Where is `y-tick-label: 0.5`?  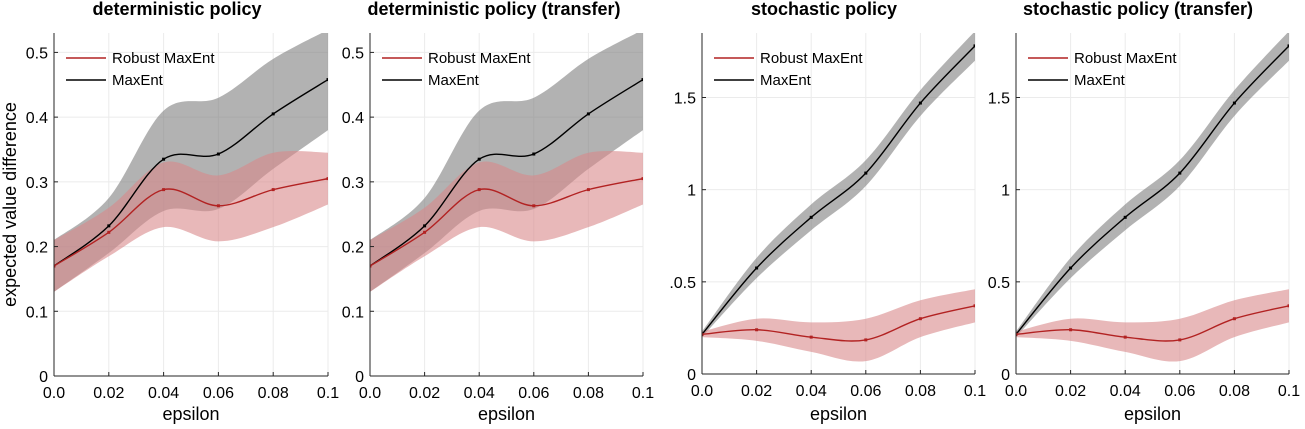 y-tick-label: 0.5 is located at coordinates (37, 53).